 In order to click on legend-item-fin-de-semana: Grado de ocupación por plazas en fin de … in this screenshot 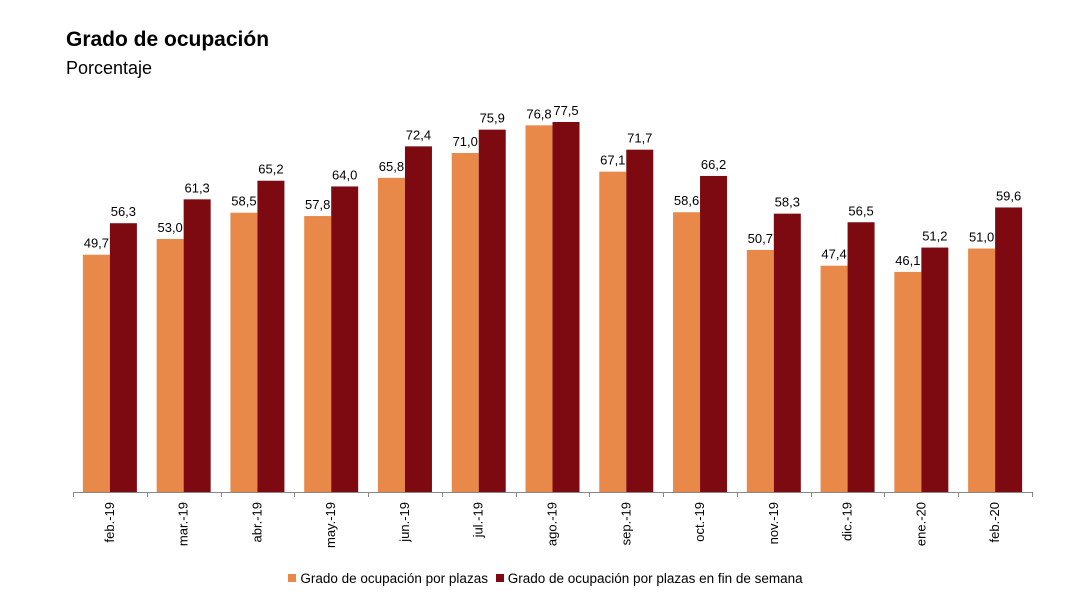, I will do `click(649, 578)`.